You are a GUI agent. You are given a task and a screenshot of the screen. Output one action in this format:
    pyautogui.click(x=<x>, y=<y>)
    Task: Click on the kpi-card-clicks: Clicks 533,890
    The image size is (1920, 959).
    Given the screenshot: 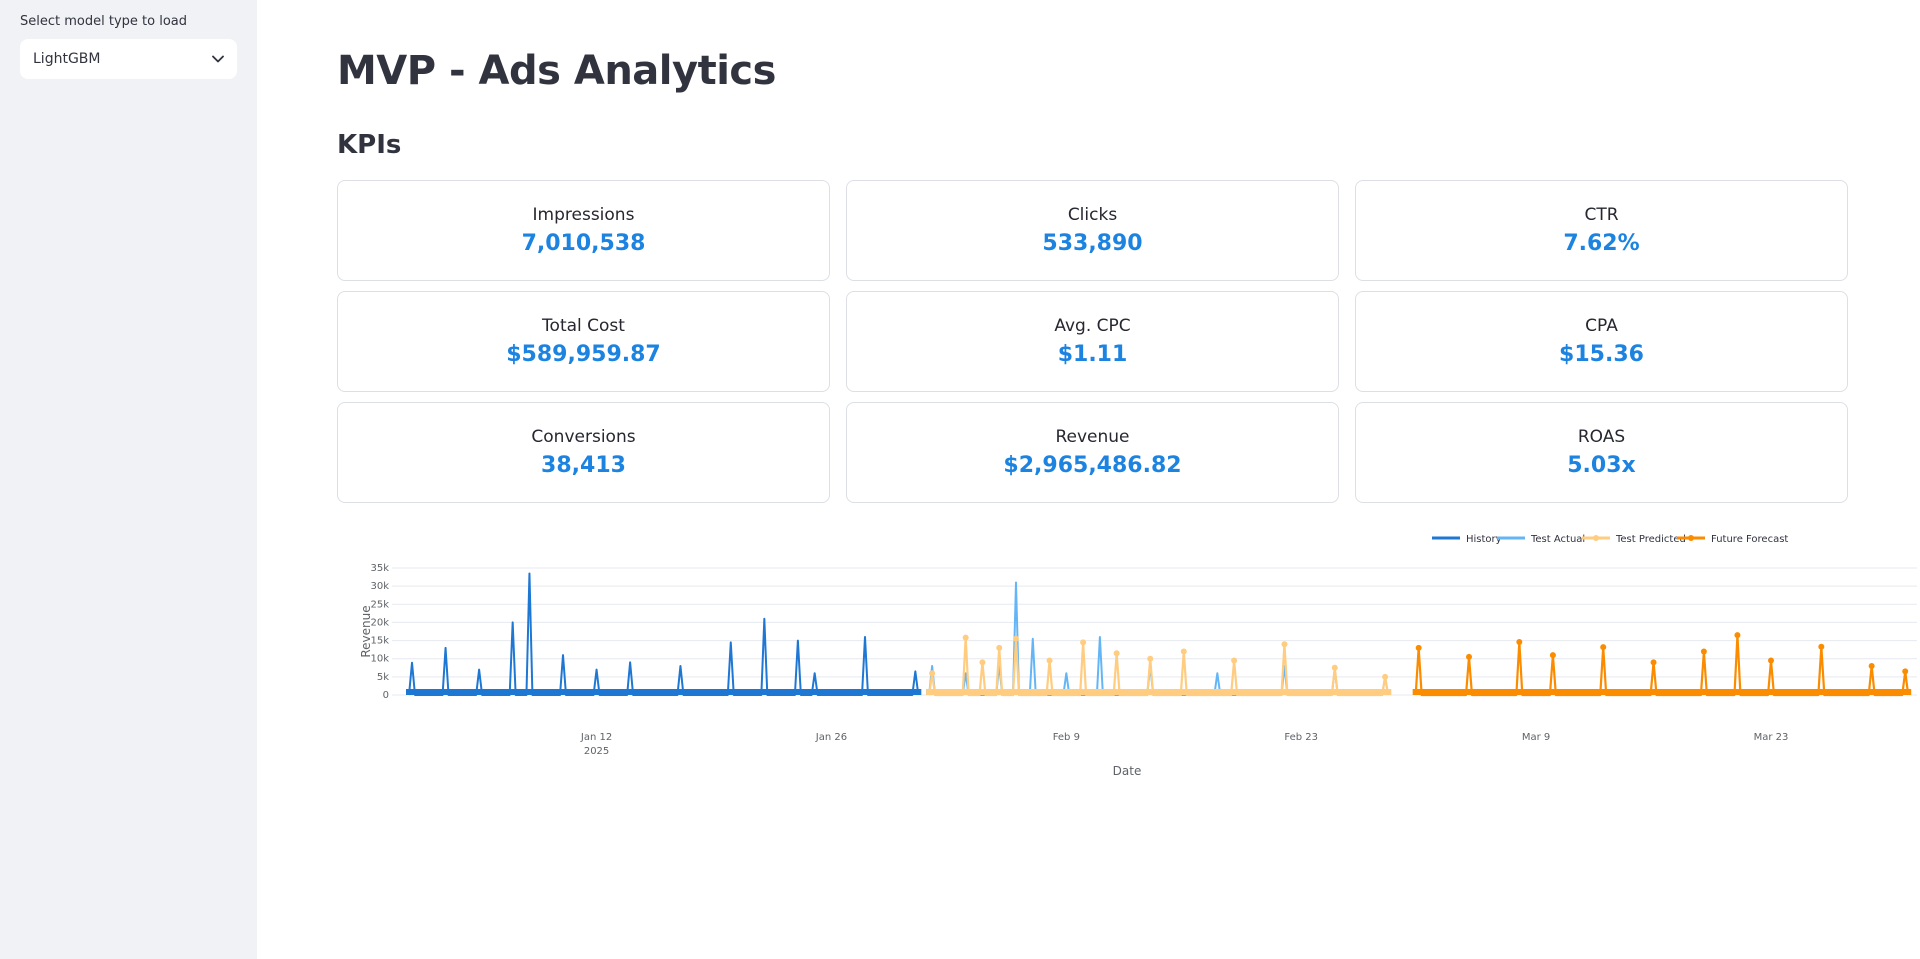 What is the action you would take?
    pyautogui.click(x=1092, y=230)
    